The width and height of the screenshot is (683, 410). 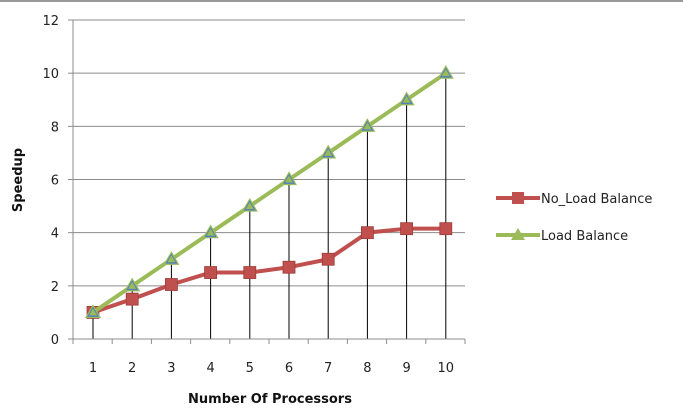 What do you see at coordinates (250, 368) in the screenshot?
I see `x-tick-label-5: 5` at bounding box center [250, 368].